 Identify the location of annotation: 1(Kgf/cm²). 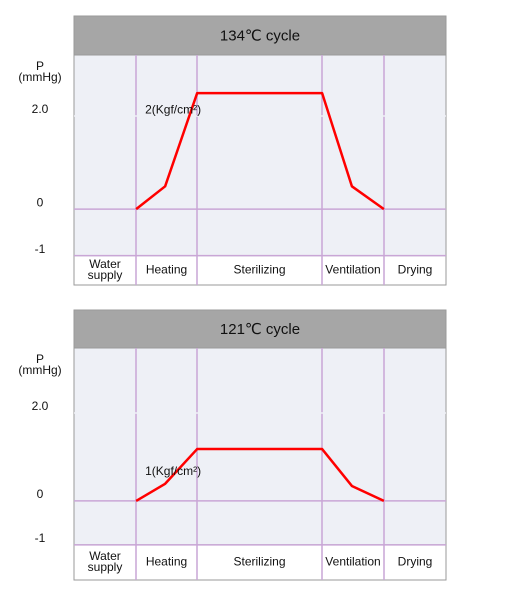
(173, 471).